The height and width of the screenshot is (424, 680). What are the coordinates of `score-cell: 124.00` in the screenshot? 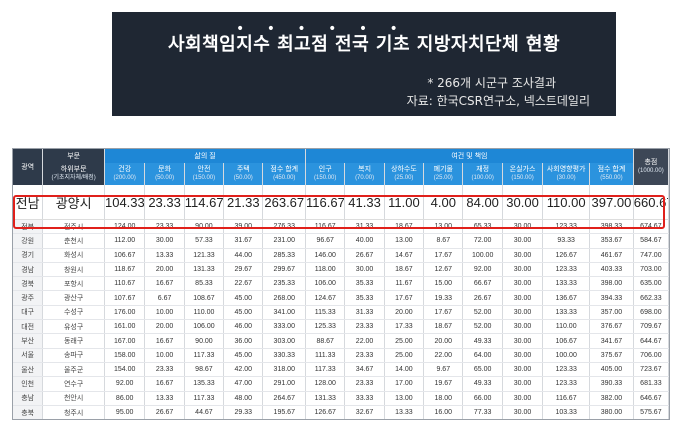 It's located at (125, 227).